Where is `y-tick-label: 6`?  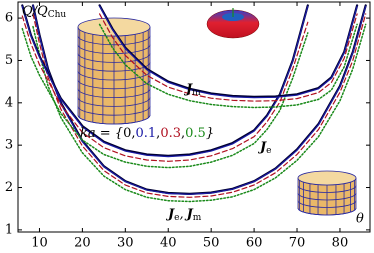
y-tick-label: 6 is located at coordinates (9, 18).